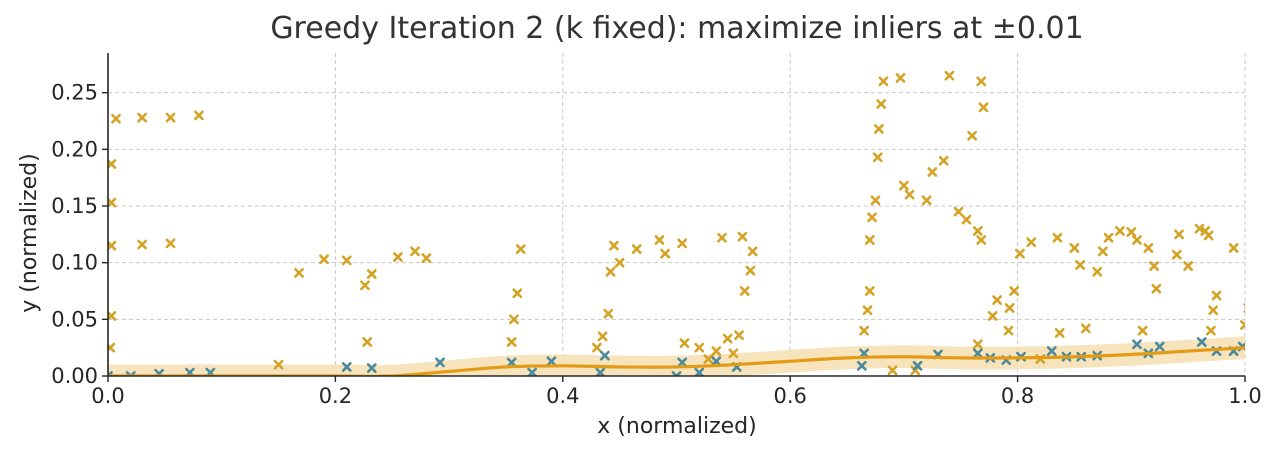 The height and width of the screenshot is (454, 1280). What do you see at coordinates (335, 396) in the screenshot?
I see `x-tick-label: 0.2` at bounding box center [335, 396].